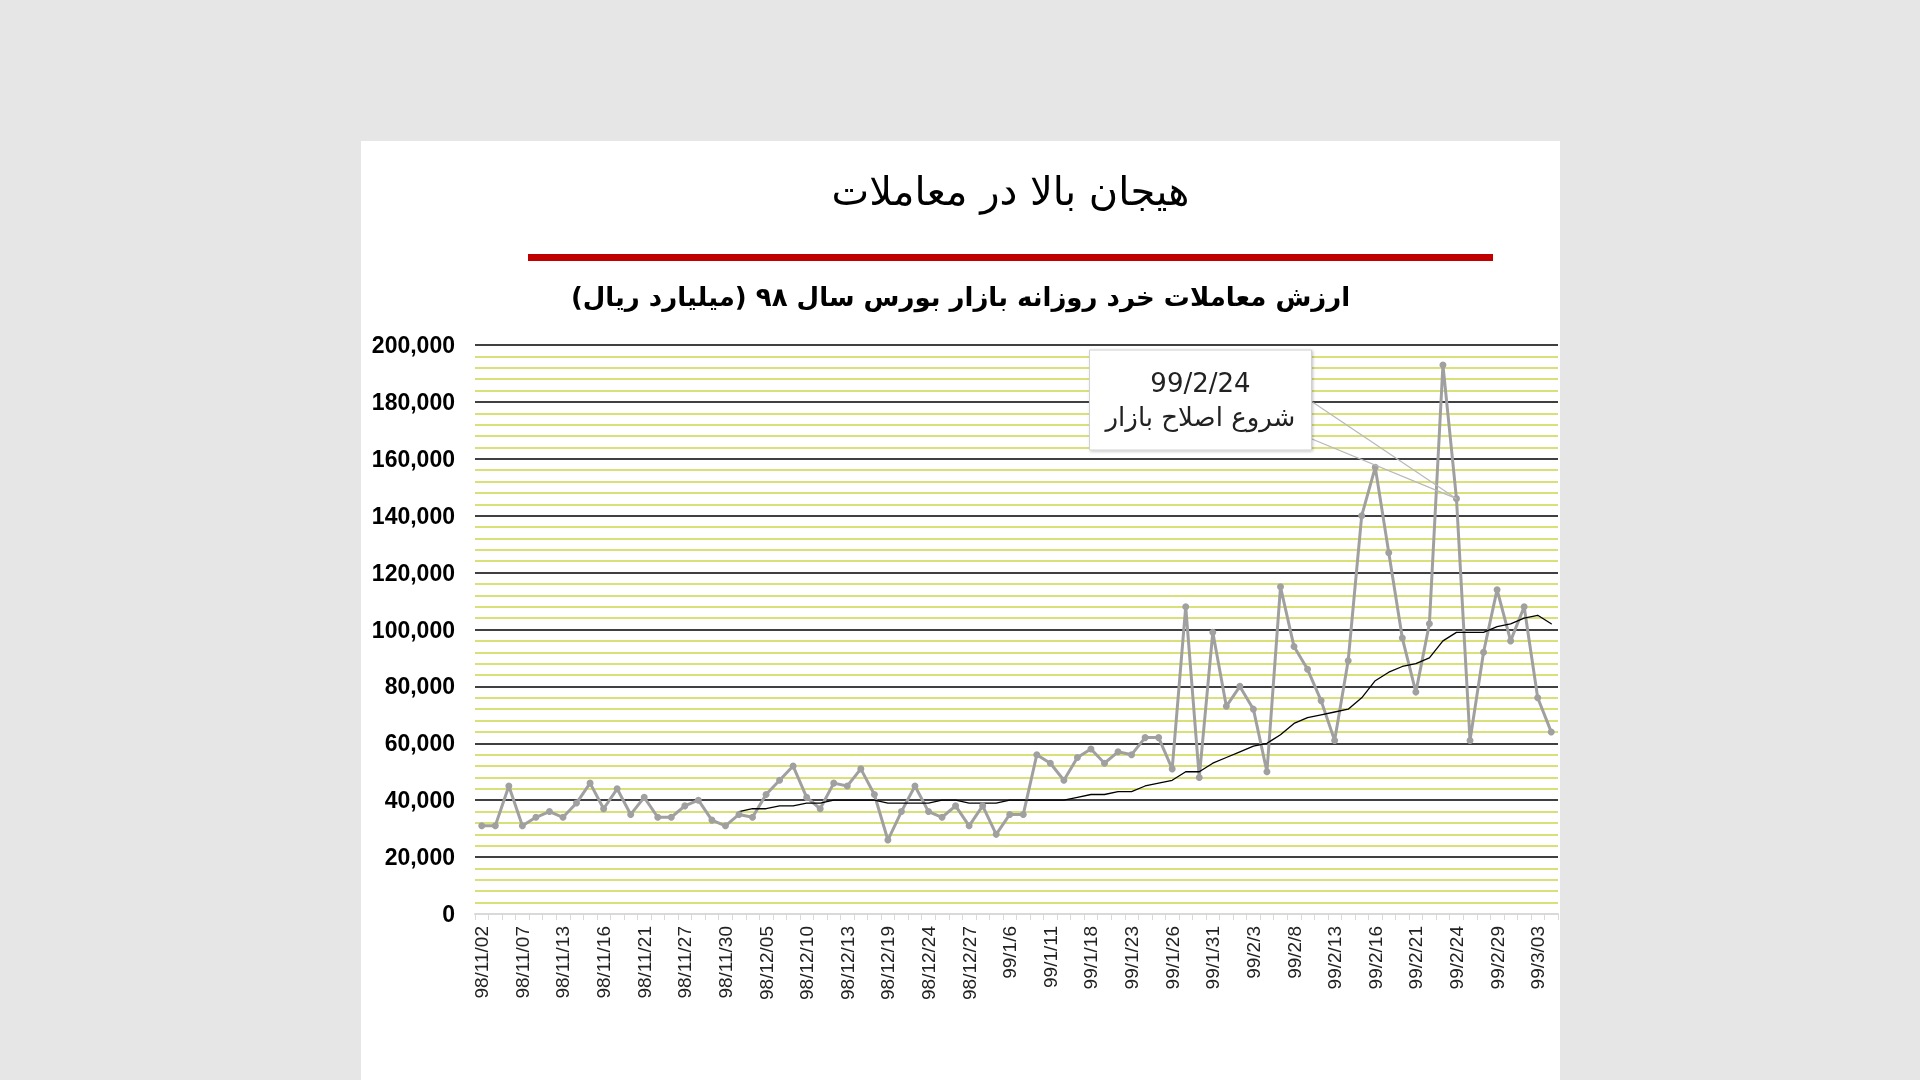 The image size is (1920, 1080). I want to click on x-tick-label: 98/12/10, so click(807, 963).